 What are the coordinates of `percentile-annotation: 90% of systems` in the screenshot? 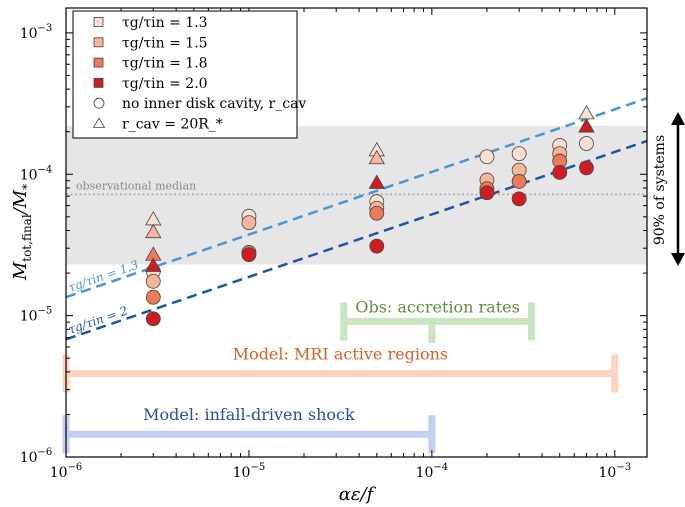 It's located at (668, 189).